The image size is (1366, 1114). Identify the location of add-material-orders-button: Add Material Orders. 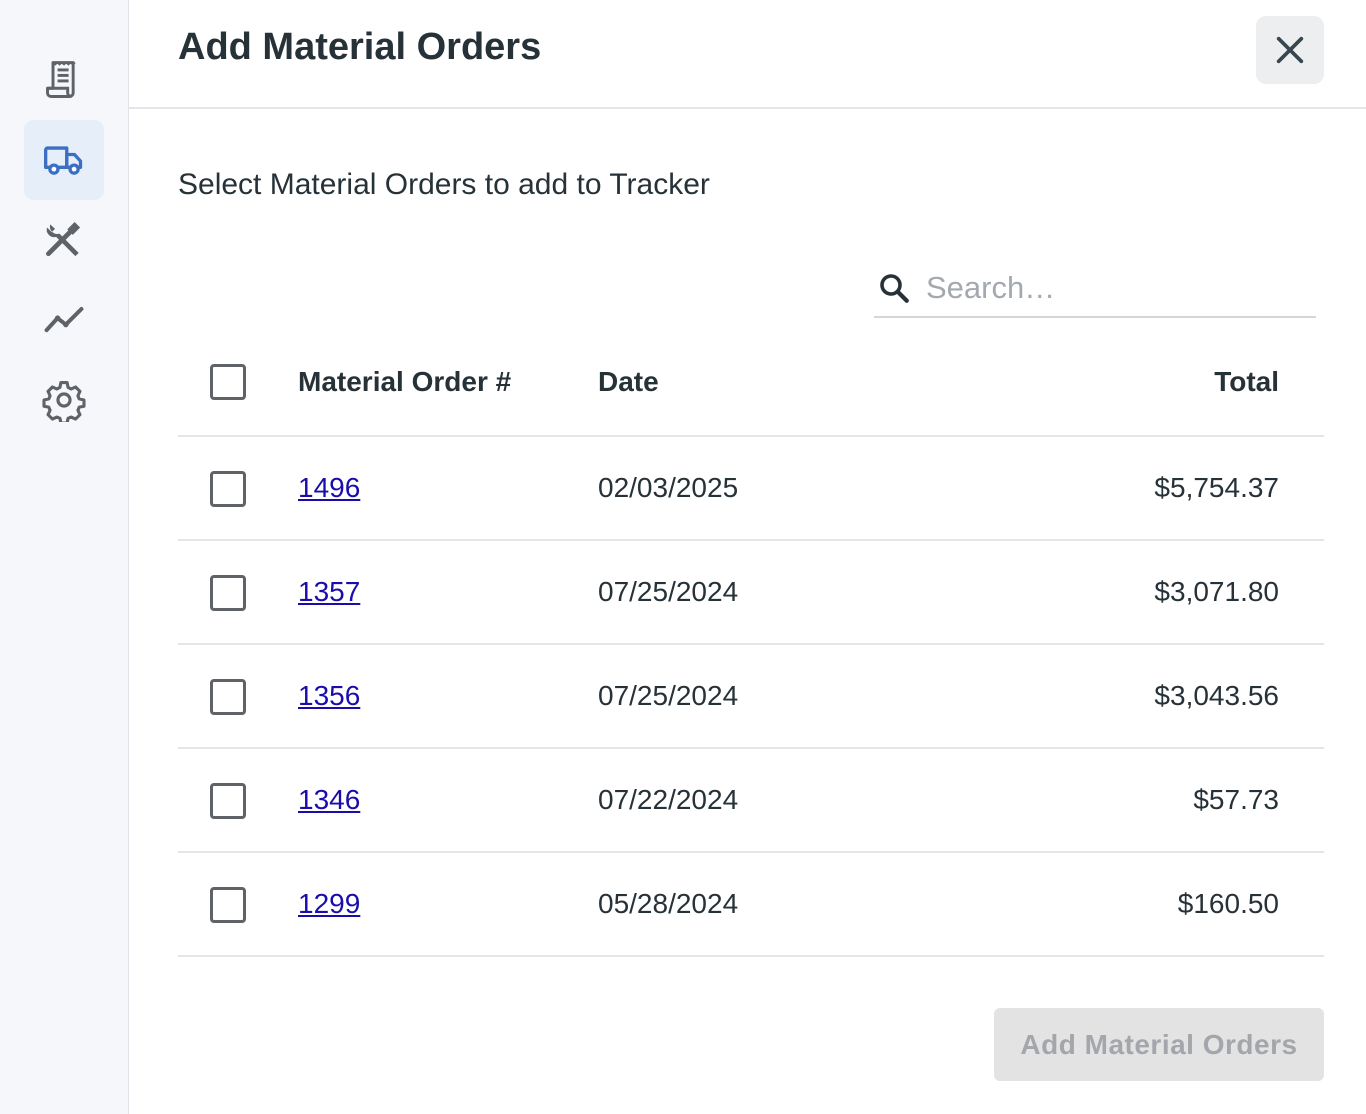
(1159, 1044).